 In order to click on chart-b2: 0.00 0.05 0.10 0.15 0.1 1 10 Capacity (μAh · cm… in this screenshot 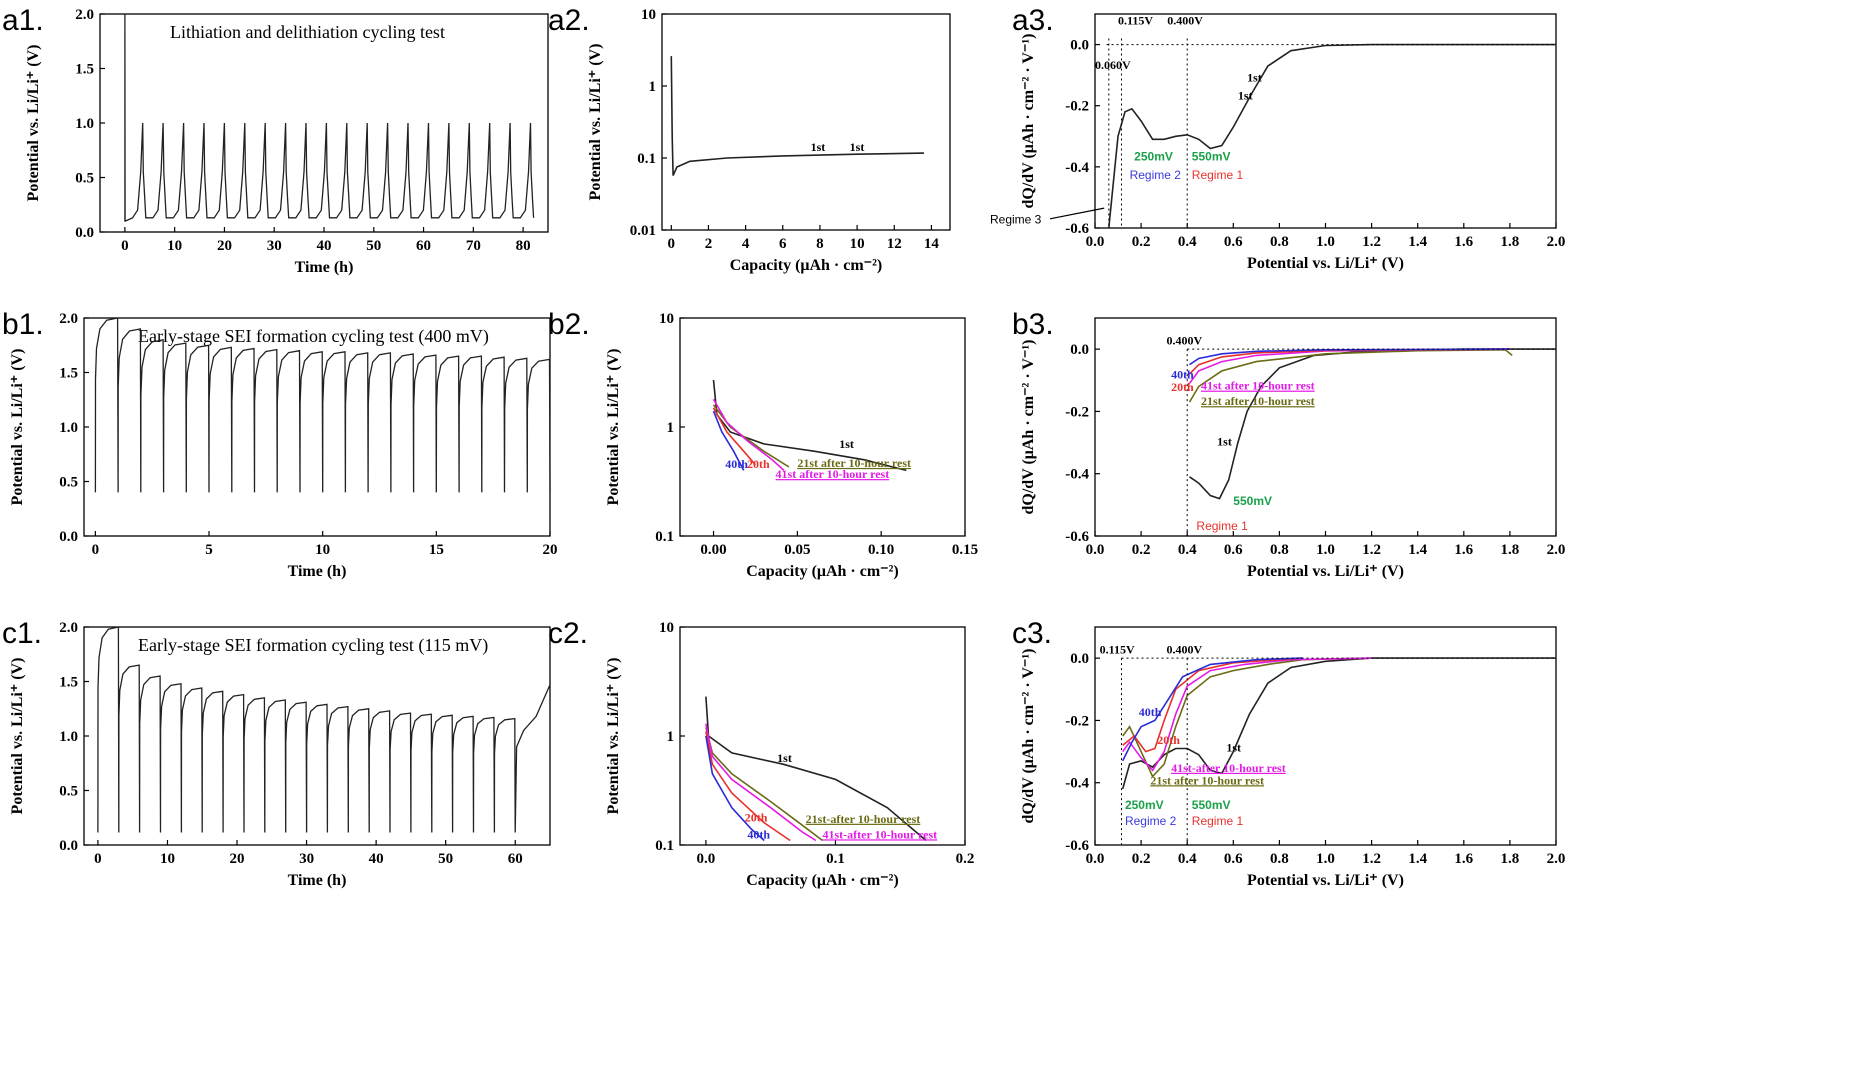, I will do `click(763, 444)`.